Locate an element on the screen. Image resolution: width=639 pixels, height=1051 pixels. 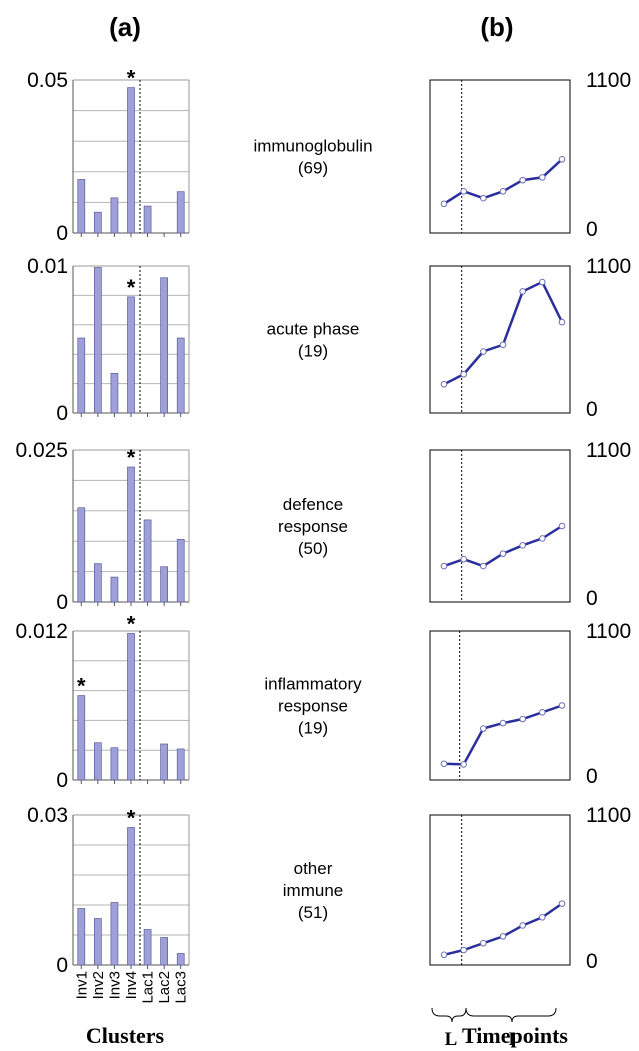
category-text-line: (50) is located at coordinates (313, 548).